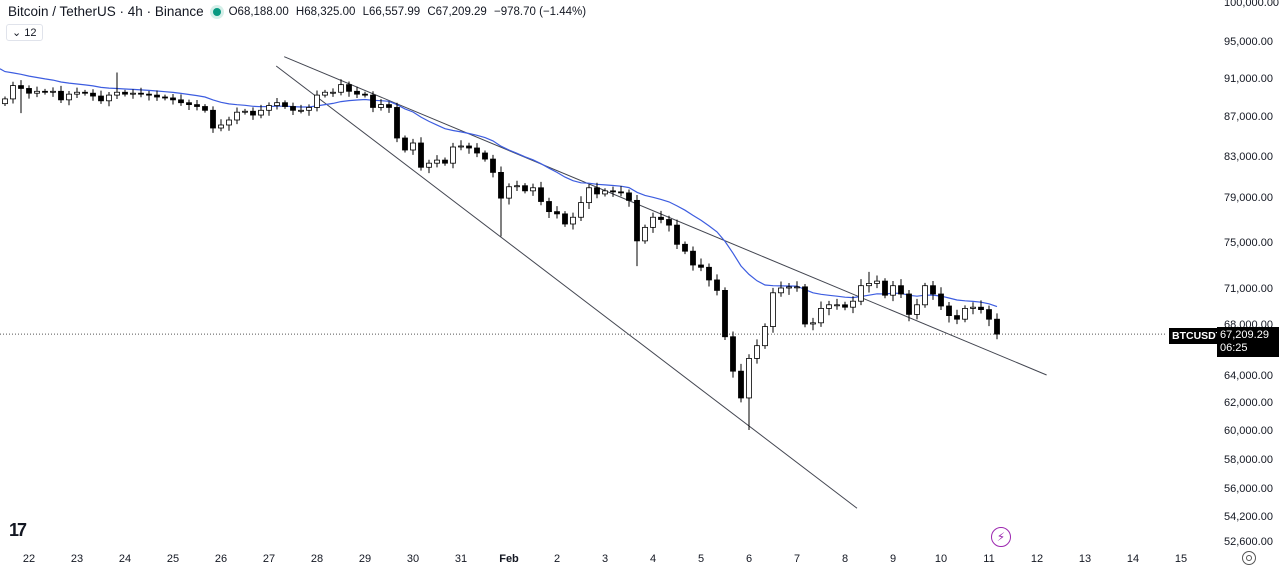 The width and height of the screenshot is (1280, 568). I want to click on tradingview-logo-icon: 17, so click(18, 530).